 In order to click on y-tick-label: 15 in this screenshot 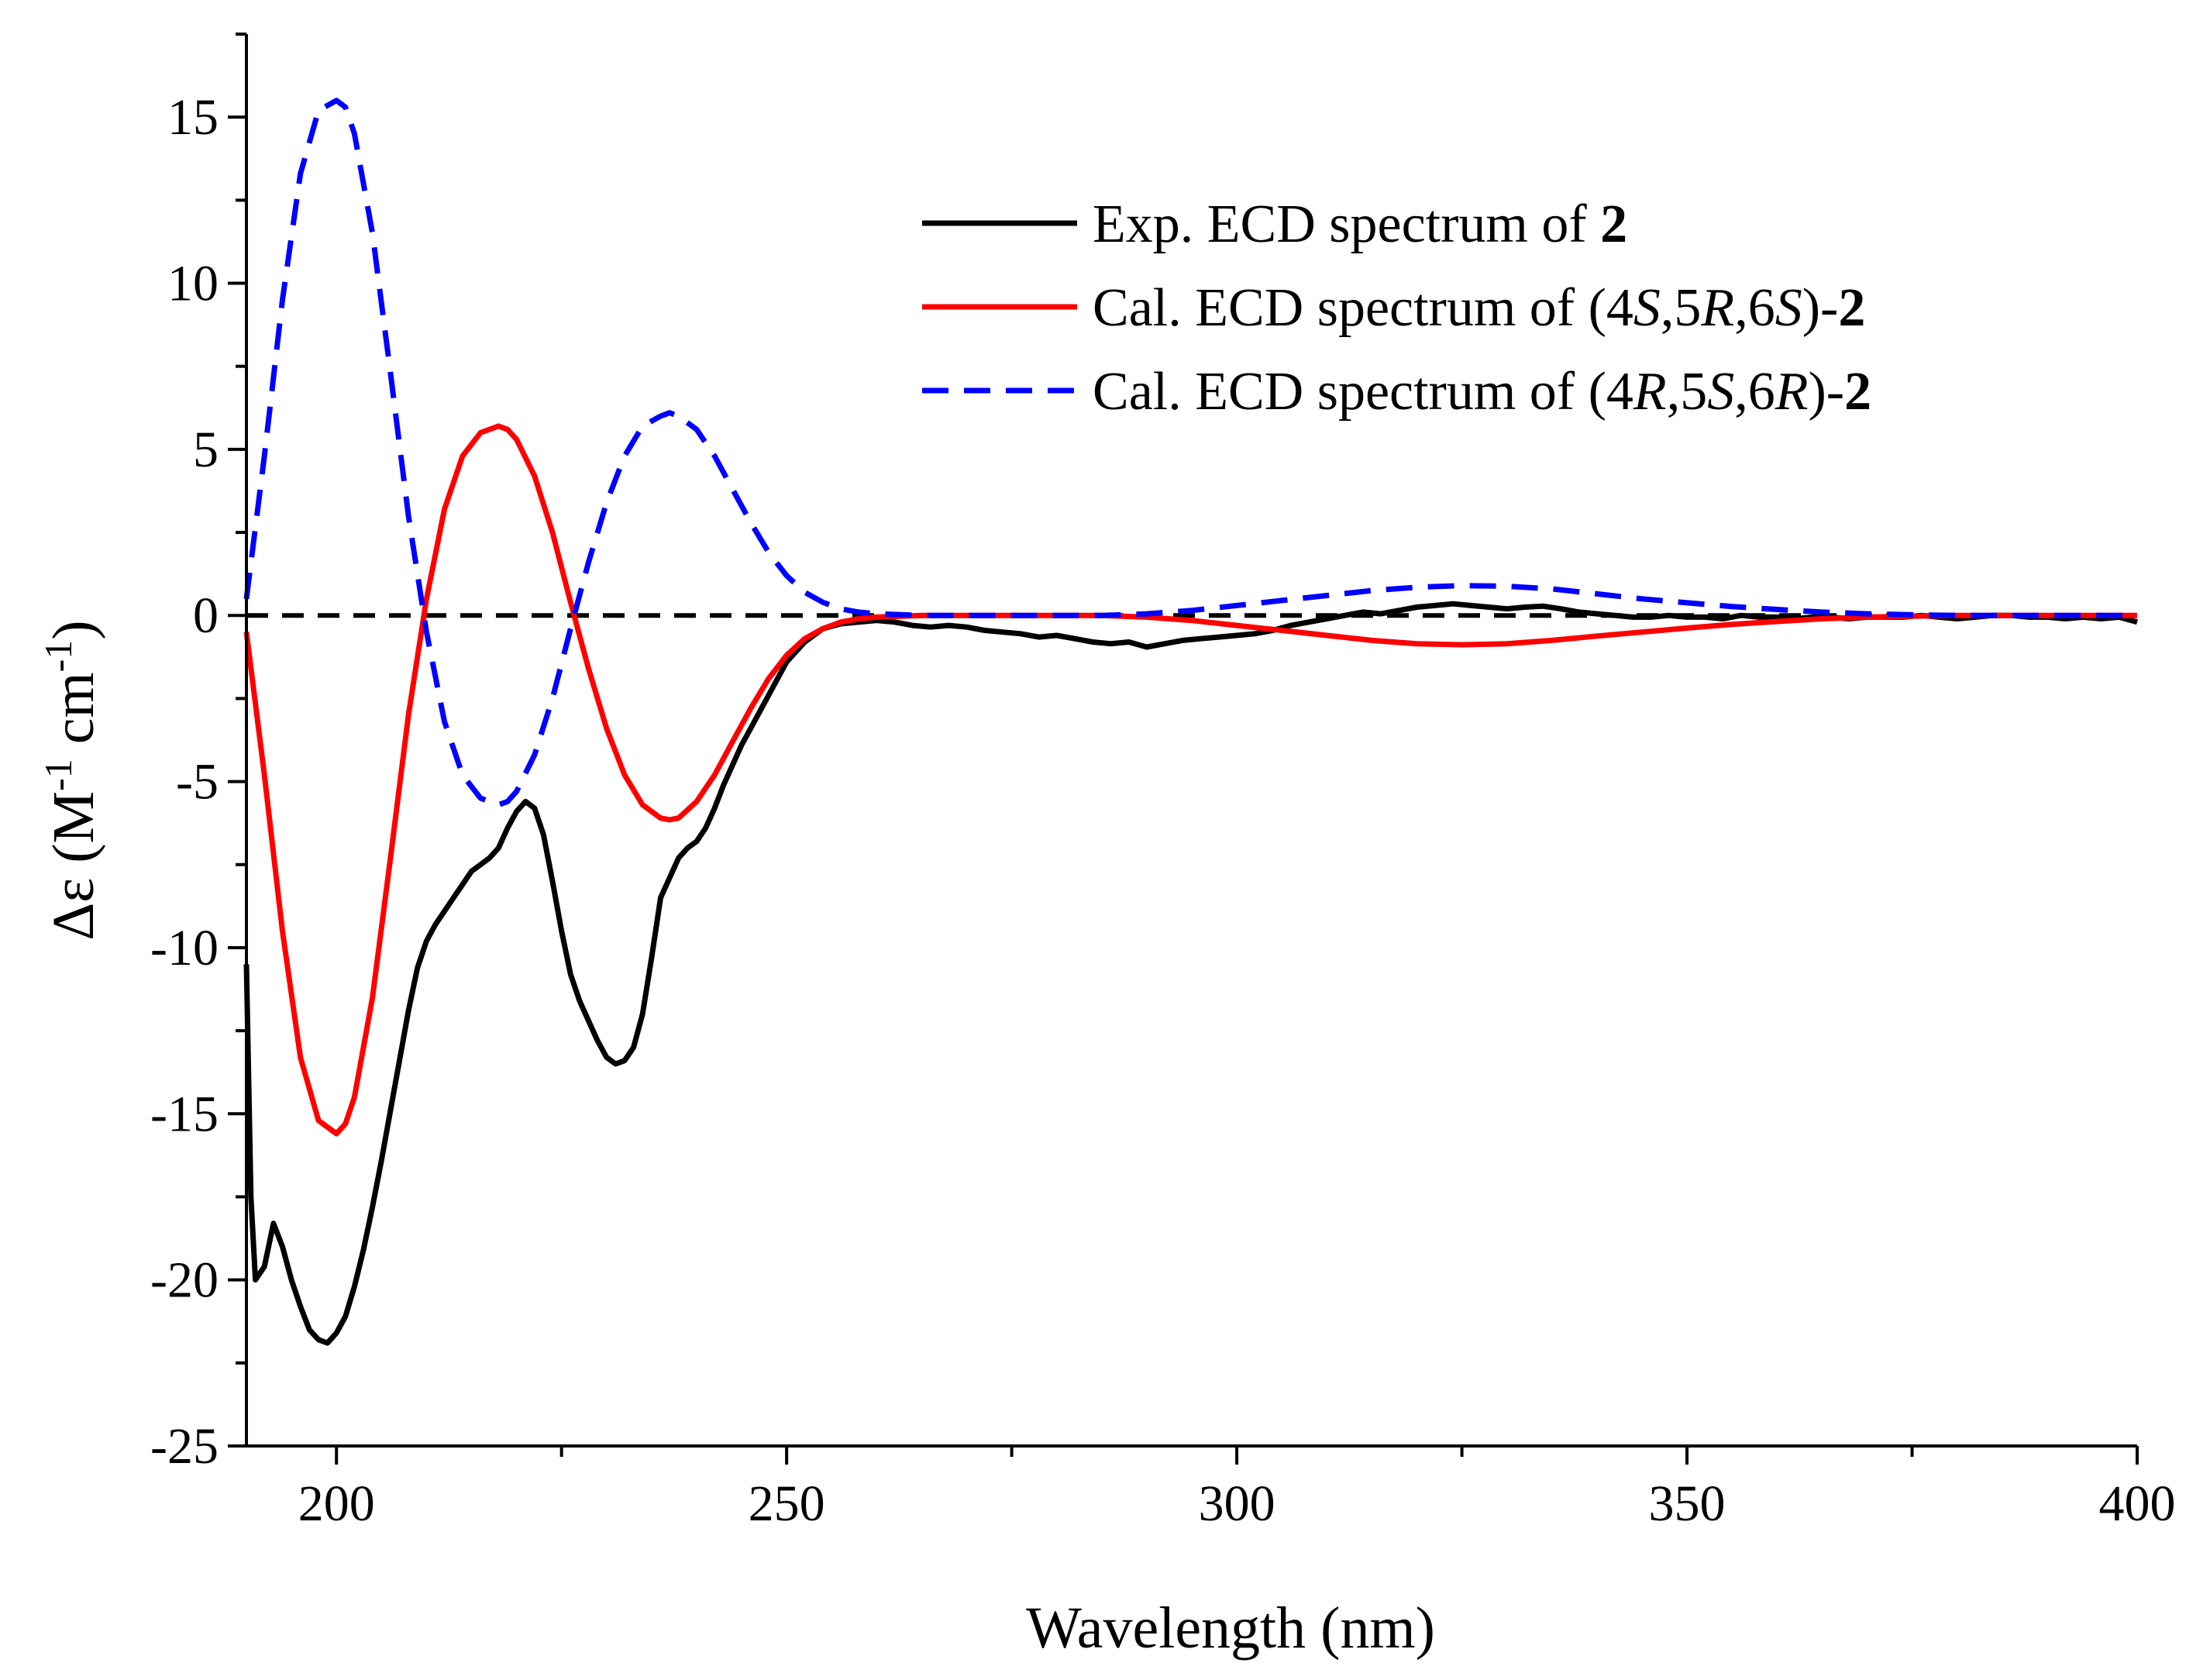, I will do `click(193, 117)`.